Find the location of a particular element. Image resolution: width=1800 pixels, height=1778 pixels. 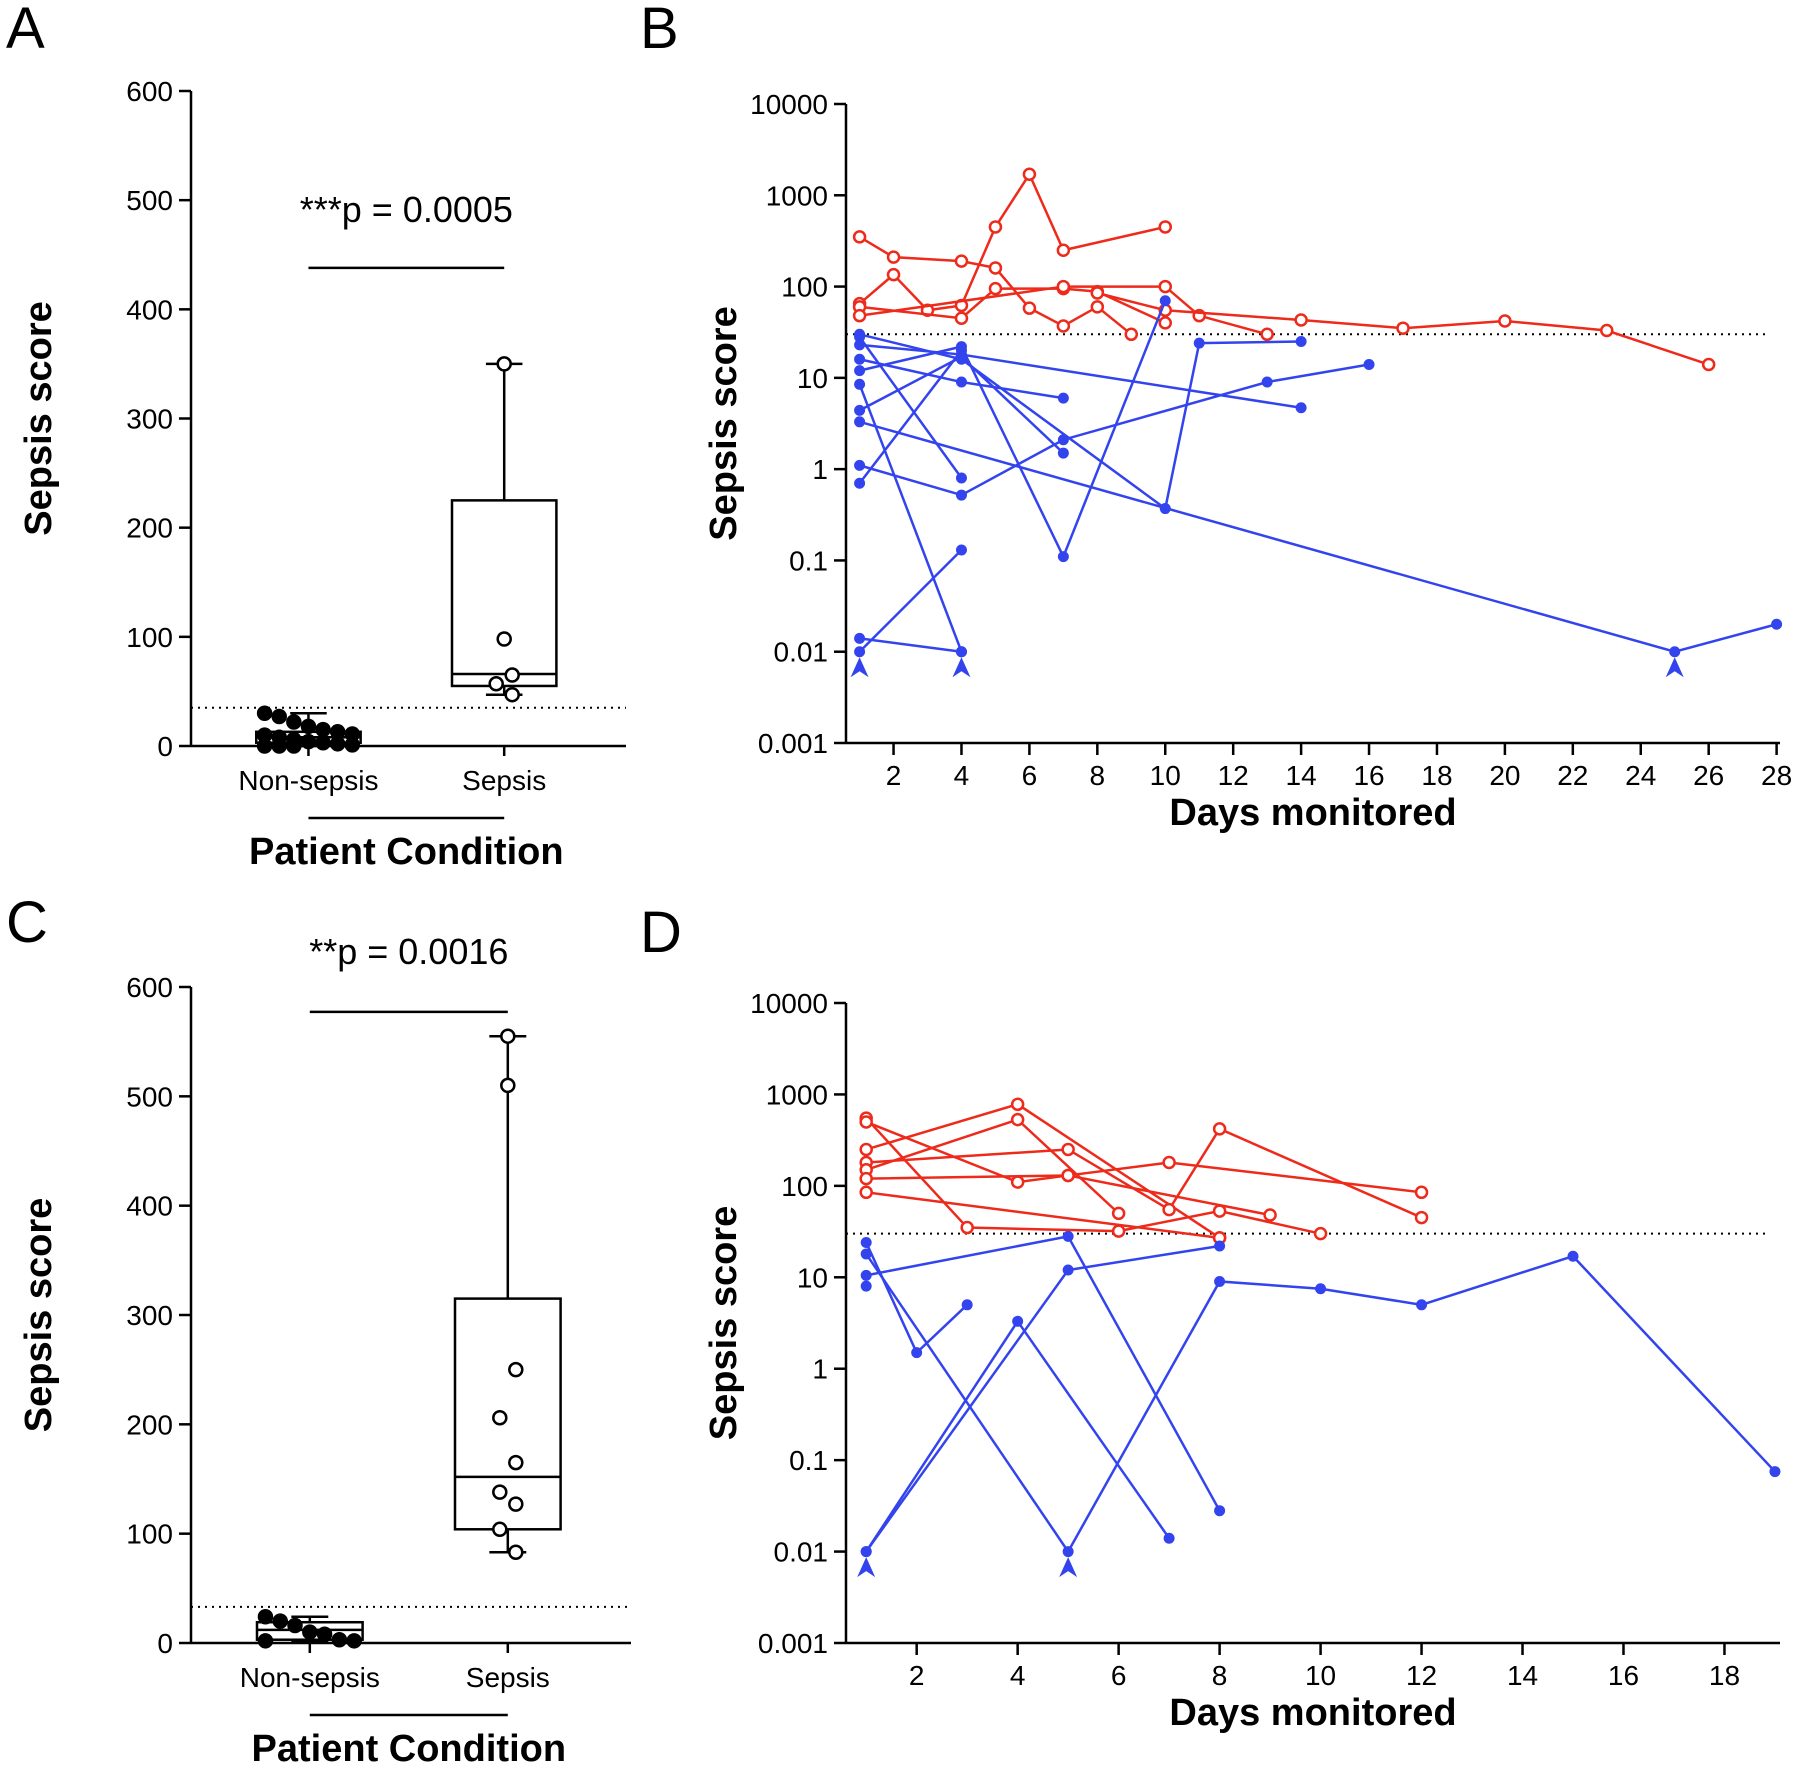

x-tick-label: 4 is located at coordinates (962, 775).